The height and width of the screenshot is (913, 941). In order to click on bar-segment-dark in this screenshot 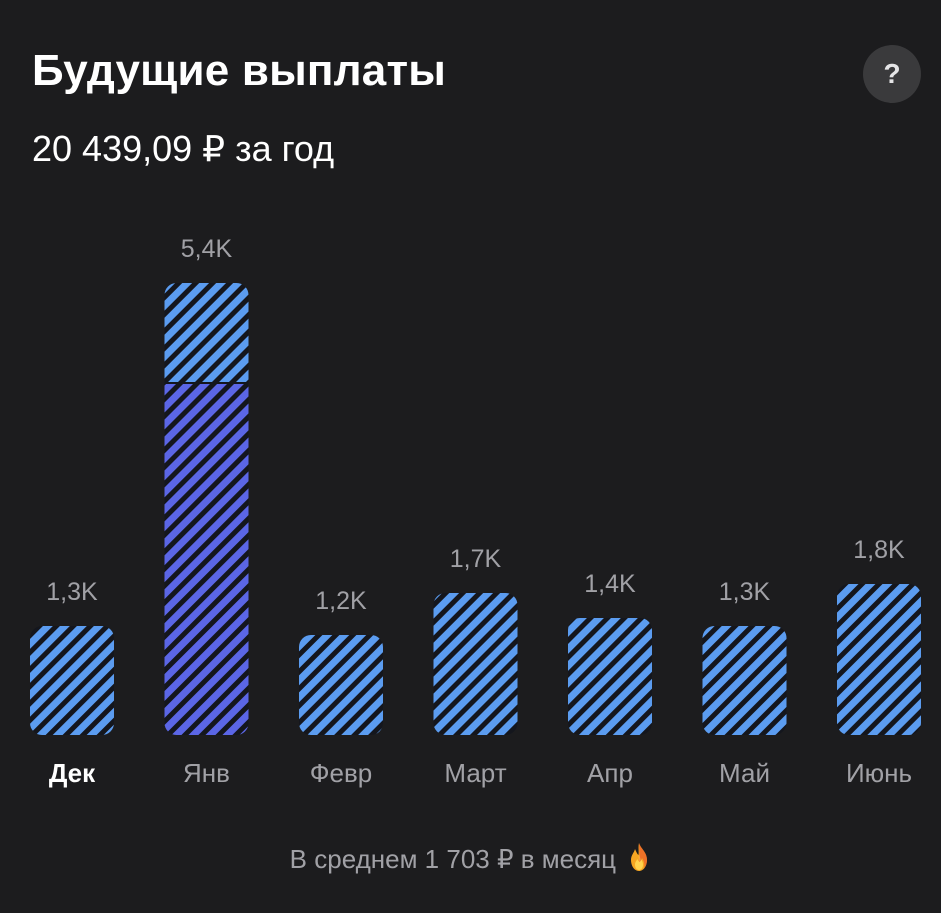, I will do `click(206, 559)`.